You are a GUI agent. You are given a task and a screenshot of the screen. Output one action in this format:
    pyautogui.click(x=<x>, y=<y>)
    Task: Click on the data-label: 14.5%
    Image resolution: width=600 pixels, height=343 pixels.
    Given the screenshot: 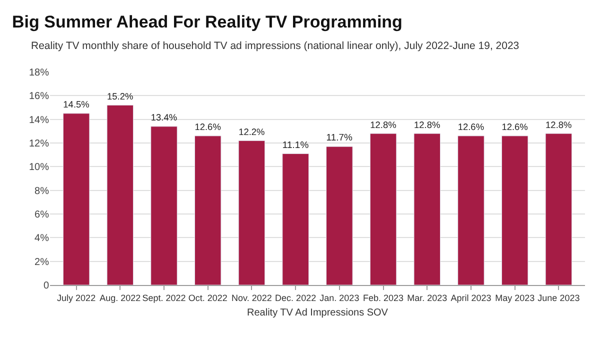 What is the action you would take?
    pyautogui.click(x=76, y=105)
    